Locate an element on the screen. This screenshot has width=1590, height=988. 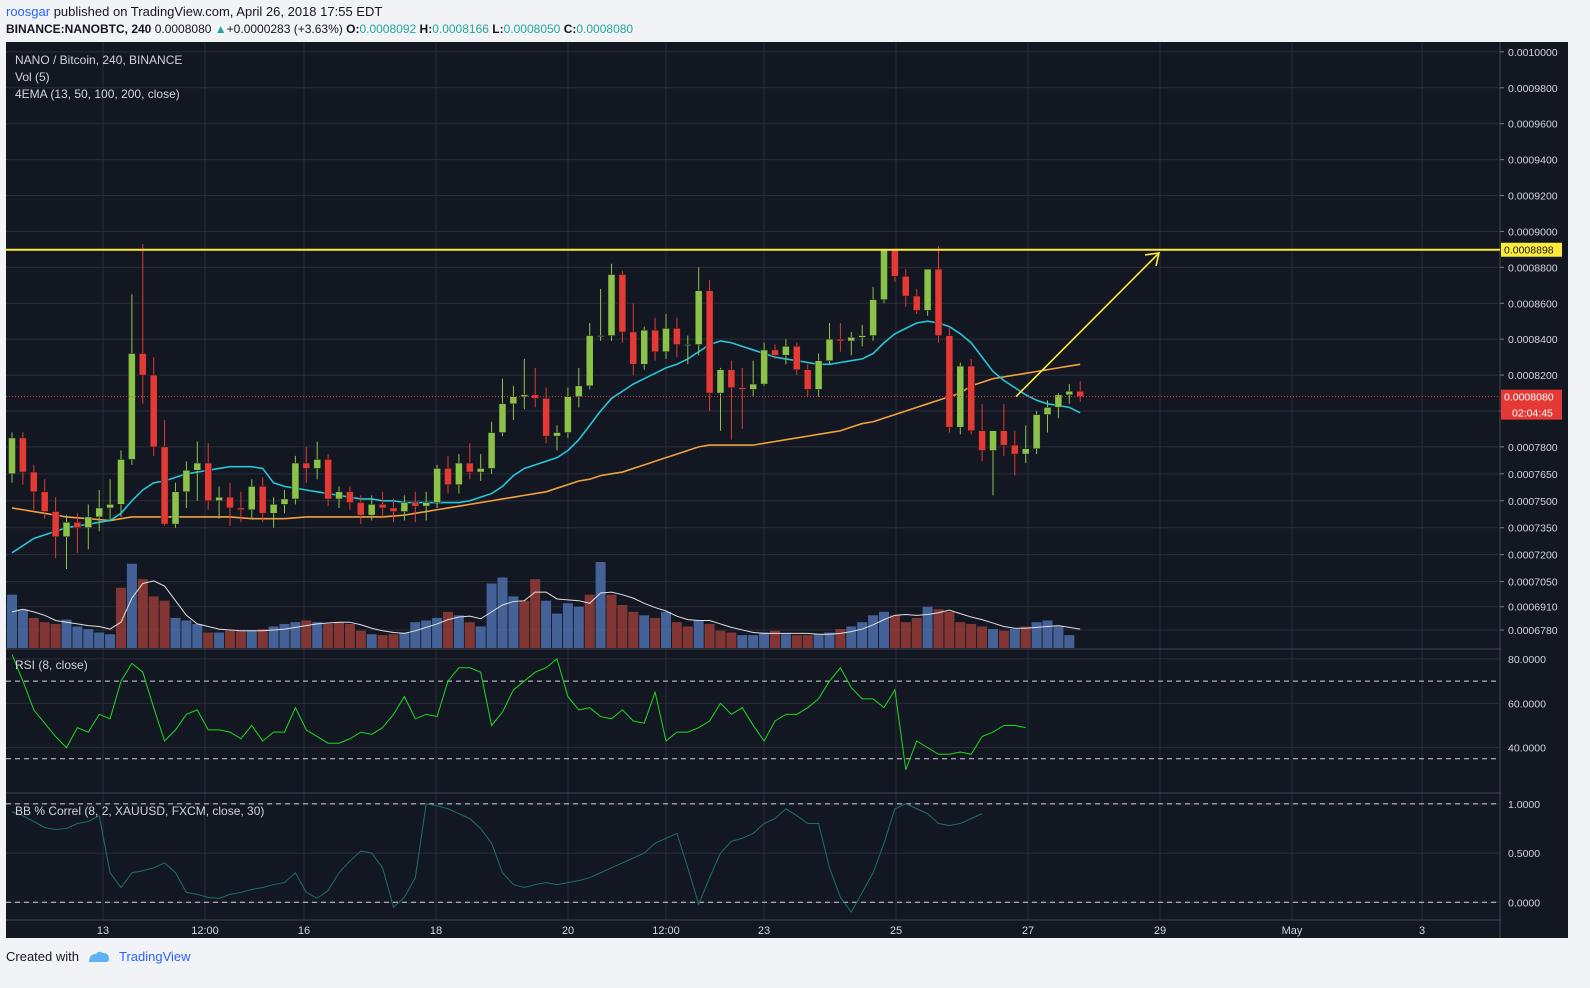
price-axis-label: 0.0009000 is located at coordinates (1533, 232).